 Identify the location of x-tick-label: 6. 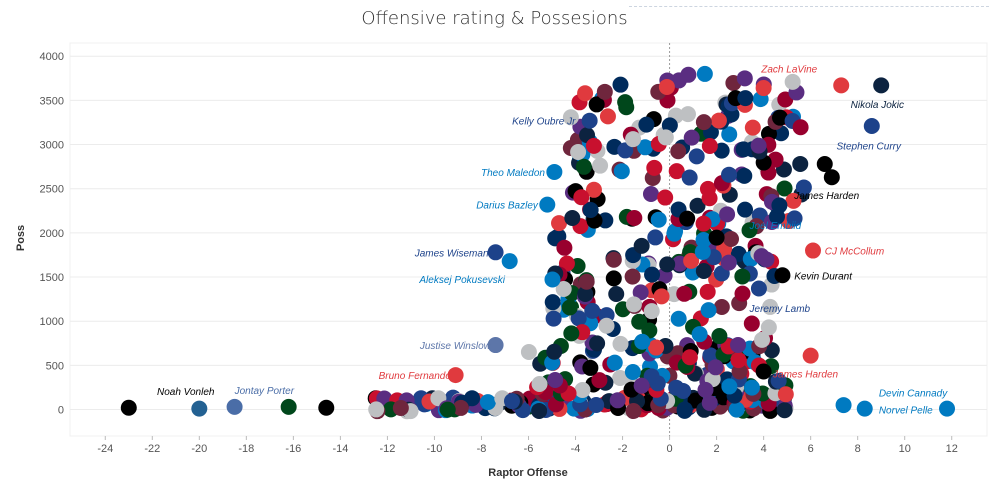
(811, 449).